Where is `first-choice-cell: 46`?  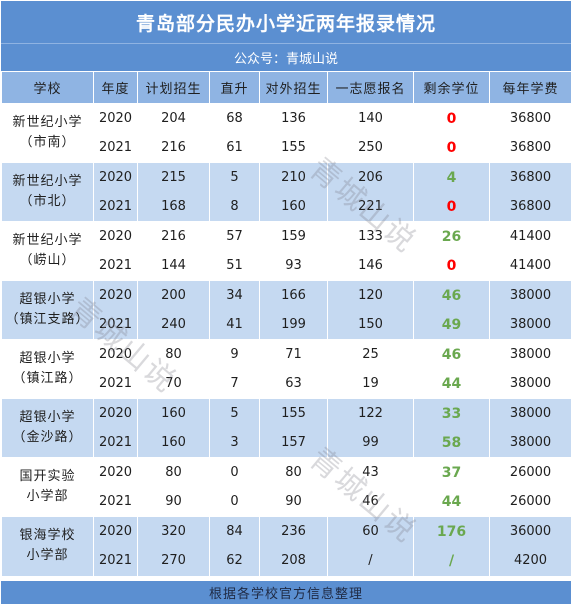 first-choice-cell: 46 is located at coordinates (370, 502).